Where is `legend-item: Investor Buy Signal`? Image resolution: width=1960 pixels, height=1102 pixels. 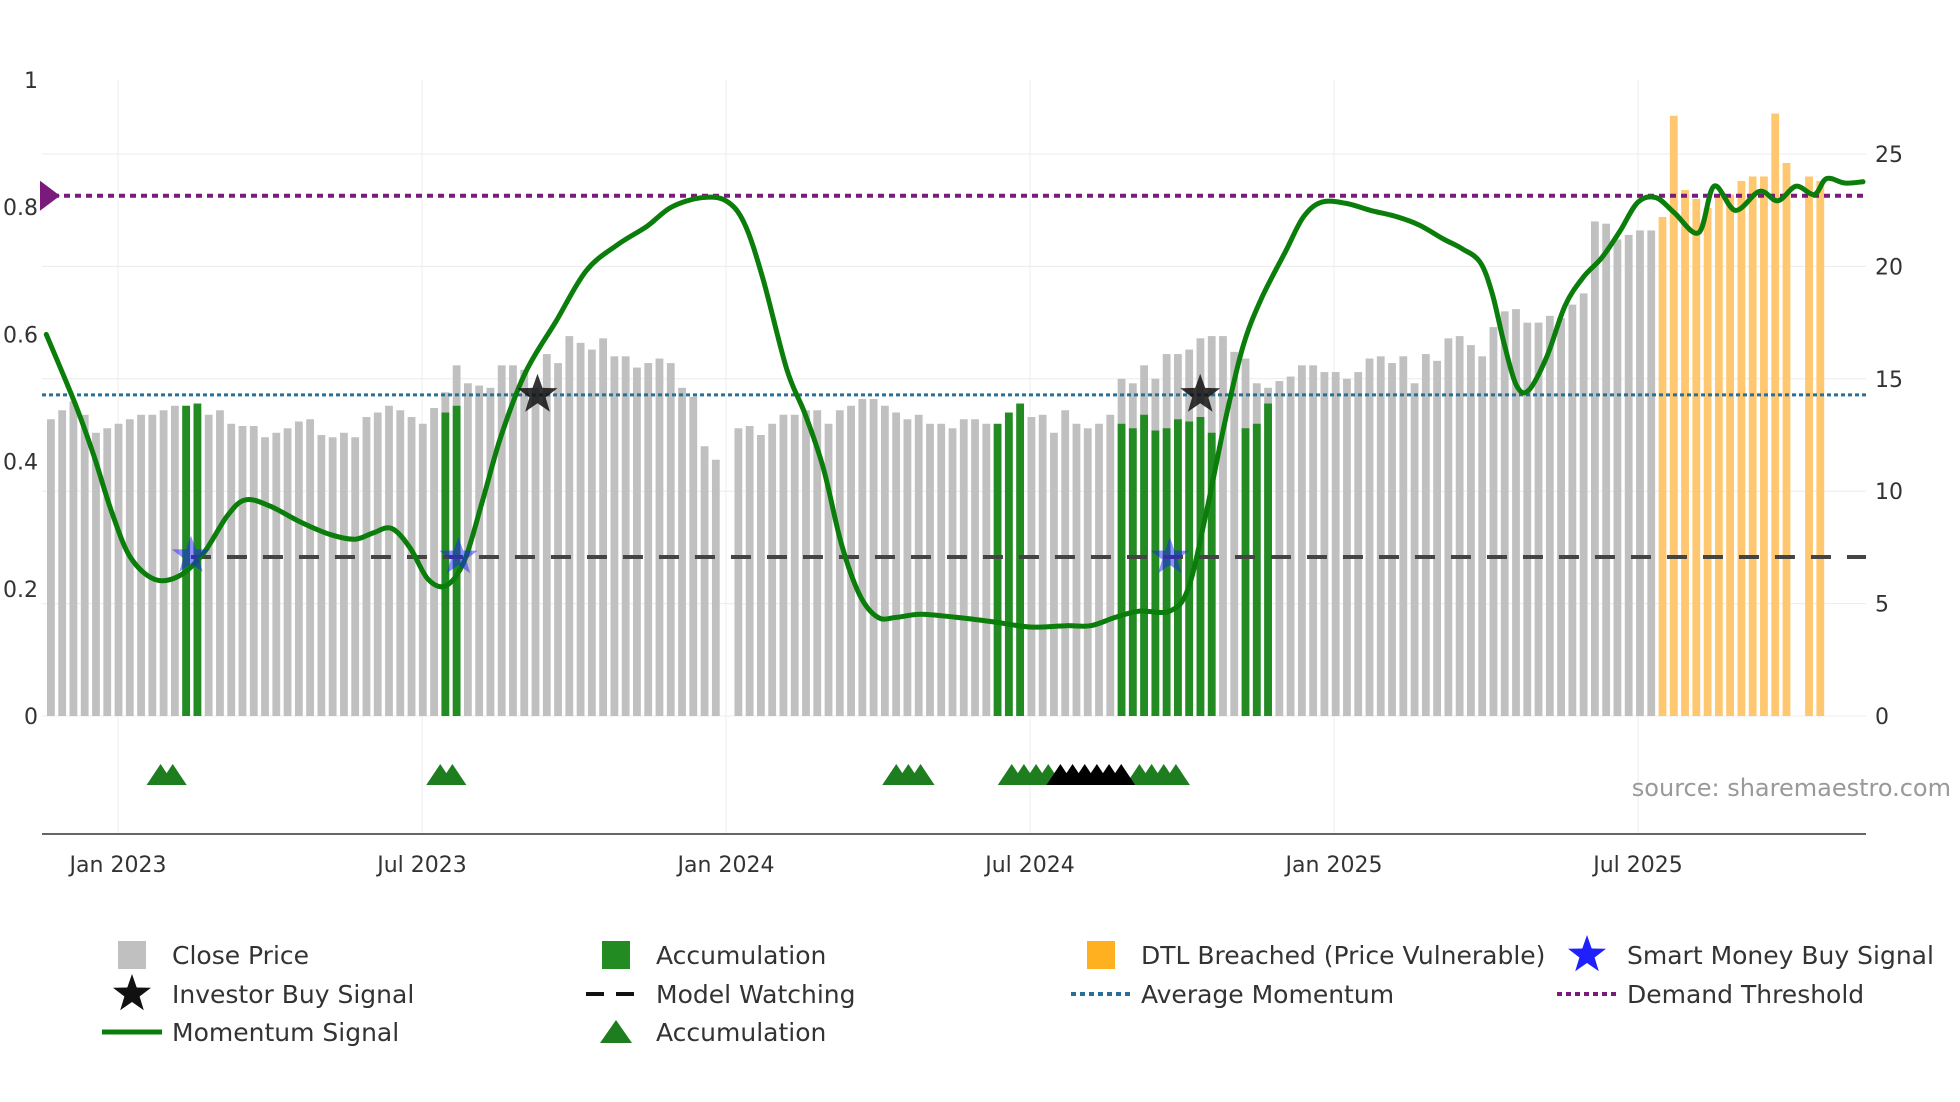 legend-item: Investor Buy Signal is located at coordinates (263, 992).